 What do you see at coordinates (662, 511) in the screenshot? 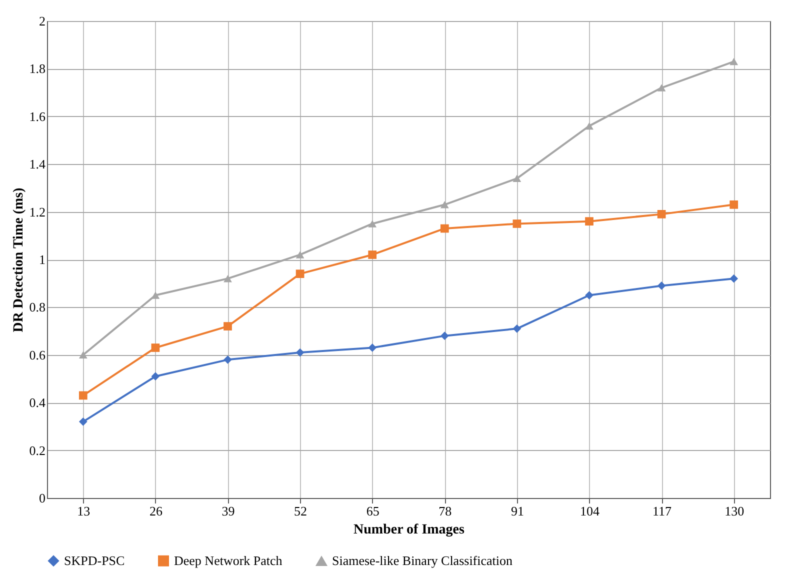
I see `x-tick-label: 117` at bounding box center [662, 511].